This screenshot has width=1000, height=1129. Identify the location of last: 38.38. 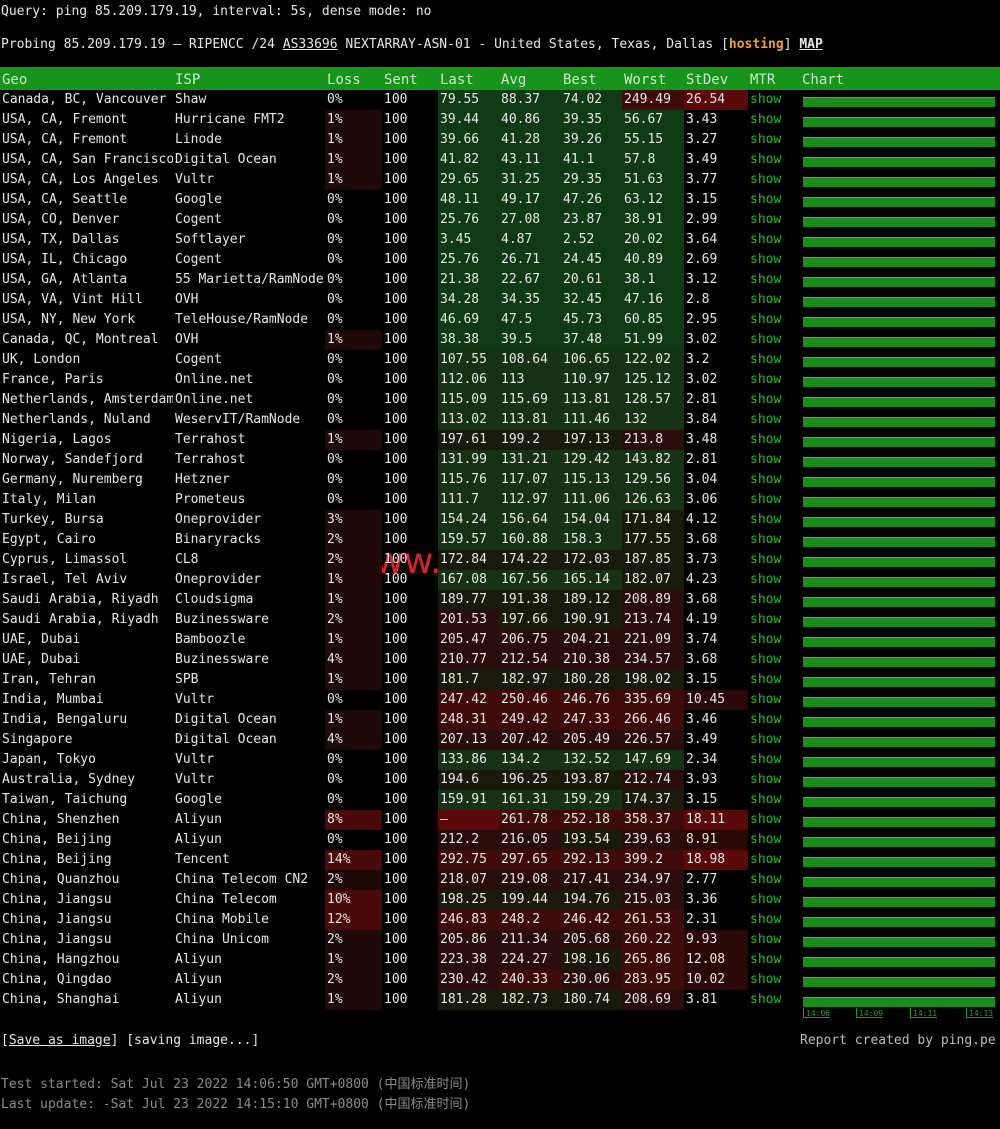
(468, 340).